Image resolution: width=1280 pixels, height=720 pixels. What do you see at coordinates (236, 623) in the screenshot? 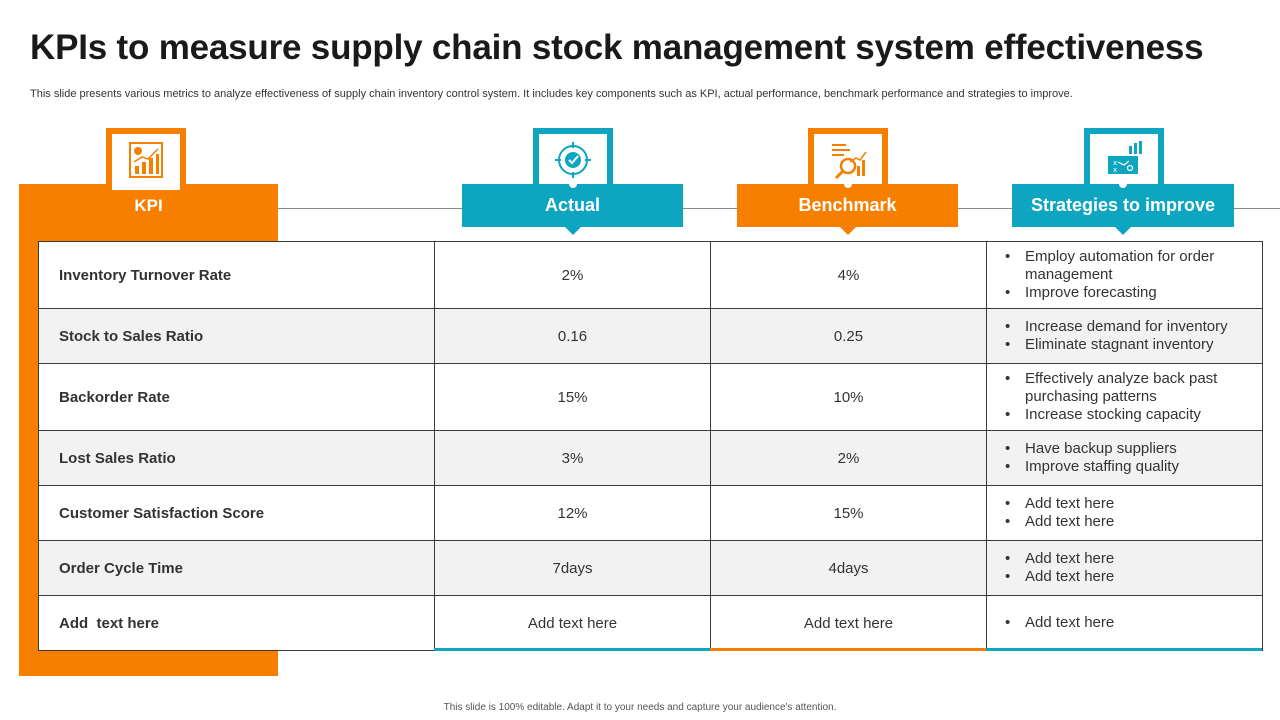
I see `kpi-cell: Add text here` at bounding box center [236, 623].